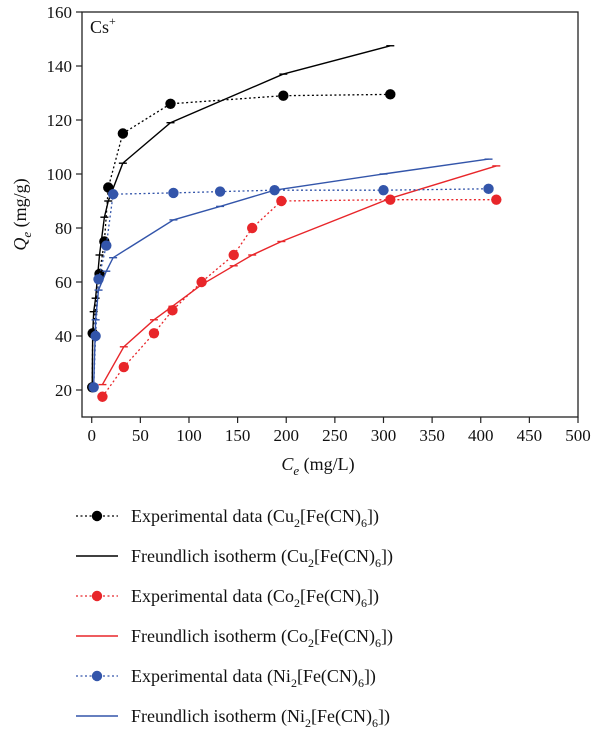 The width and height of the screenshot is (600, 738). I want to click on legend-entry-2: Experimental data (Co2[Fe(CN)6]), so click(227, 598).